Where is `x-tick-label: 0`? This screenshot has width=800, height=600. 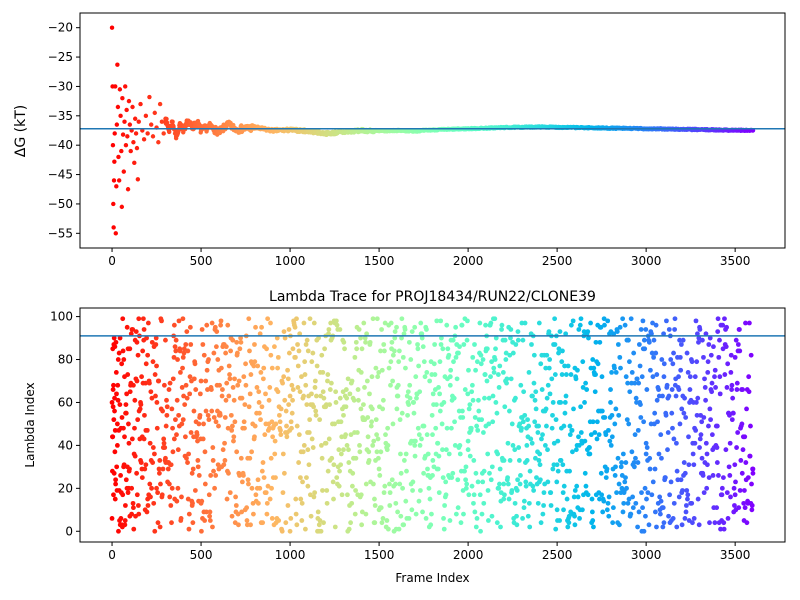 x-tick-label: 0 is located at coordinates (112, 261).